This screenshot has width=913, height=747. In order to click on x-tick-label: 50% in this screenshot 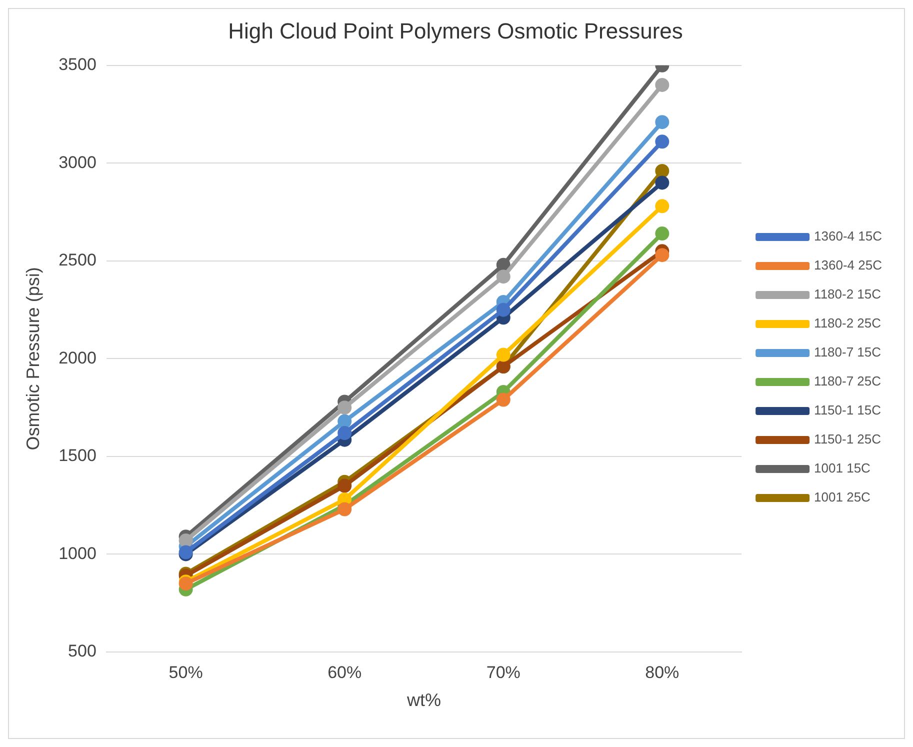, I will do `click(185, 672)`.